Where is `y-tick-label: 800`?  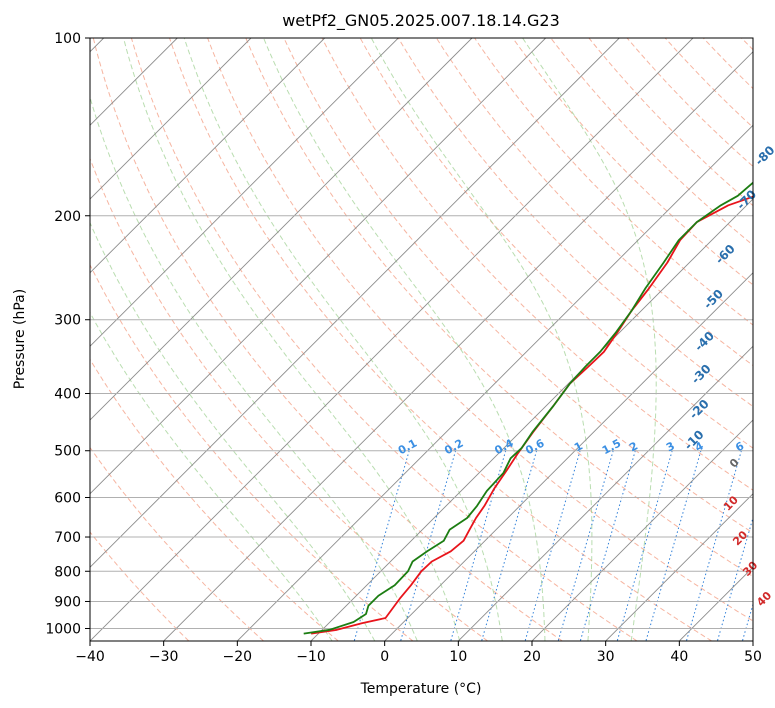 y-tick-label: 800 is located at coordinates (67, 572).